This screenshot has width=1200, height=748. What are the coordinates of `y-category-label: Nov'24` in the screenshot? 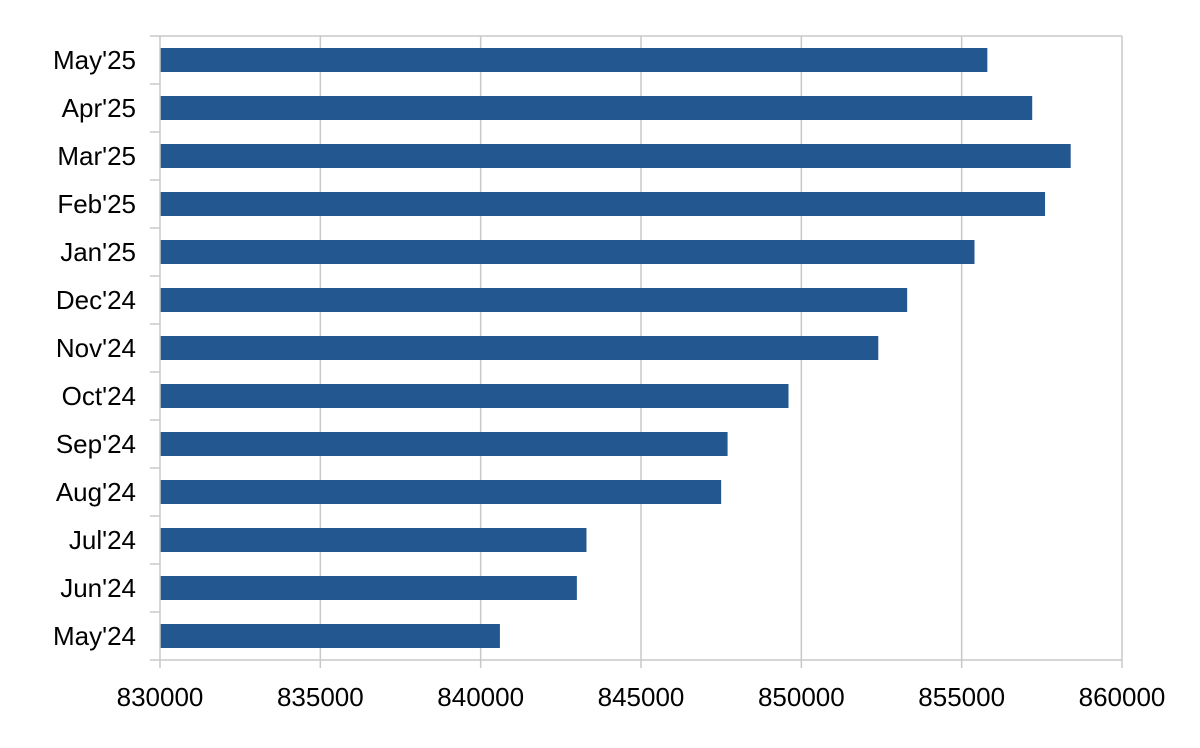 It's located at (96, 348).